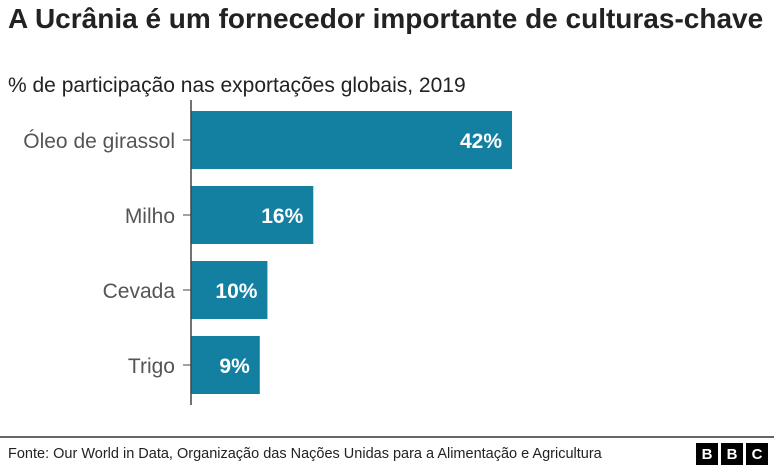 The height and width of the screenshot is (470, 774). Describe the element at coordinates (387, 437) in the screenshot. I see `footer-divider` at that location.